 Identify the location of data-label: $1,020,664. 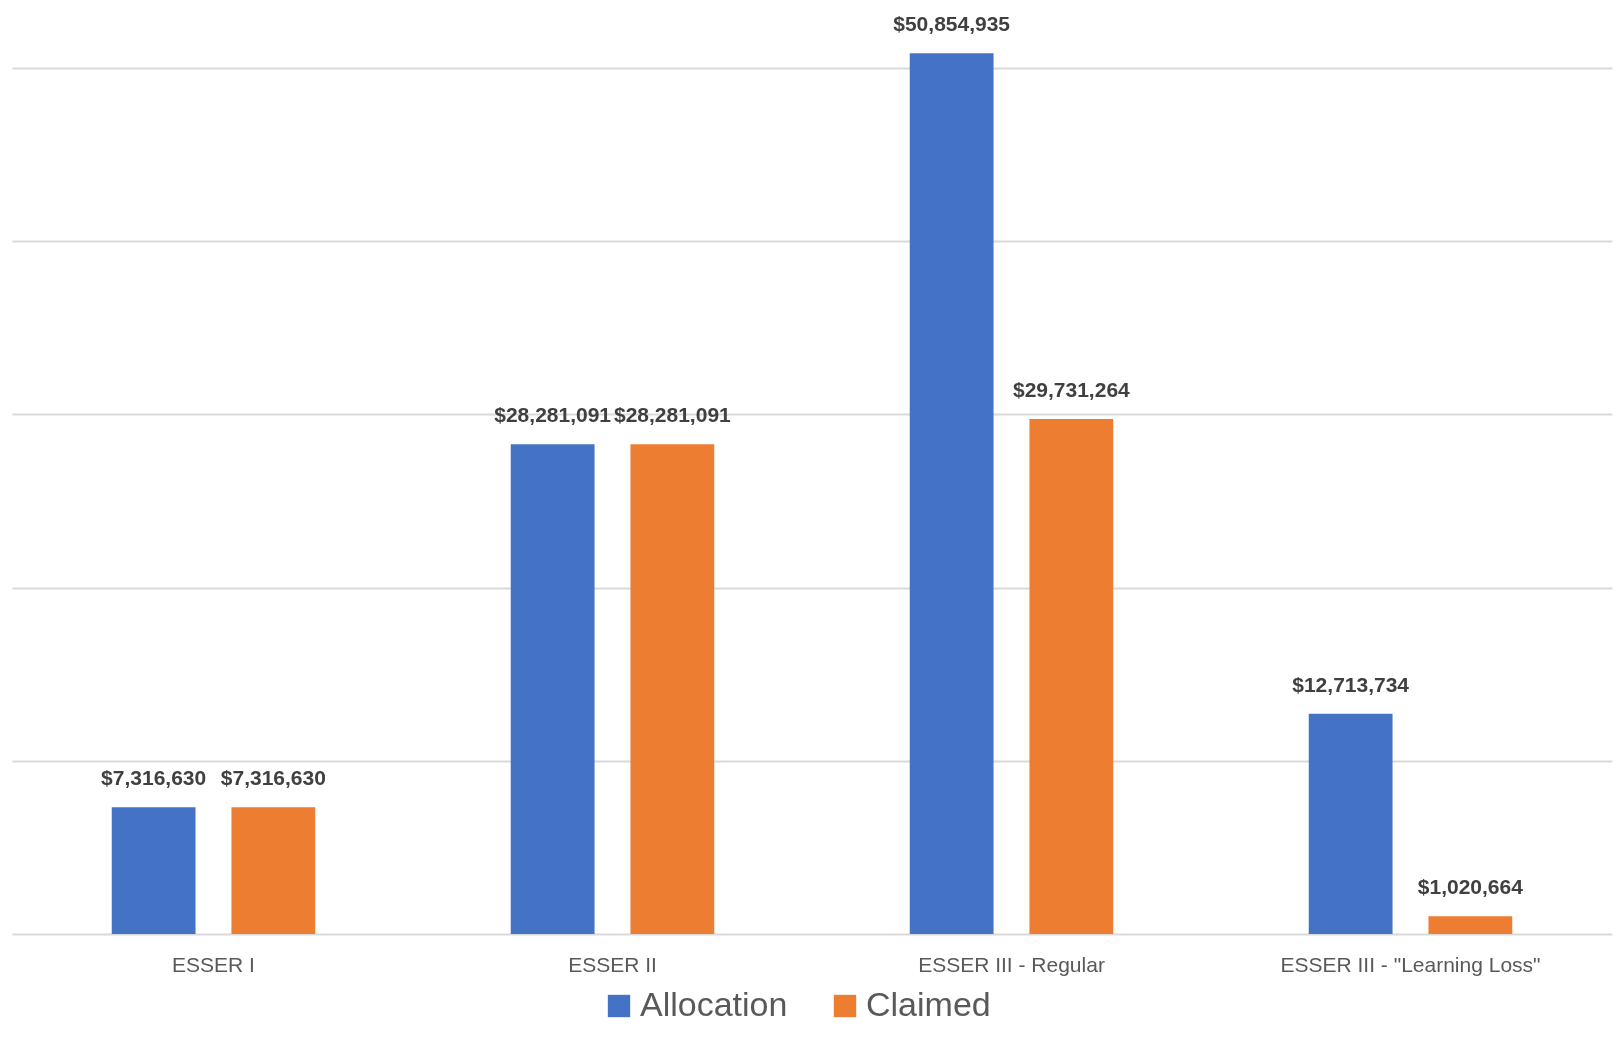
(1470, 887).